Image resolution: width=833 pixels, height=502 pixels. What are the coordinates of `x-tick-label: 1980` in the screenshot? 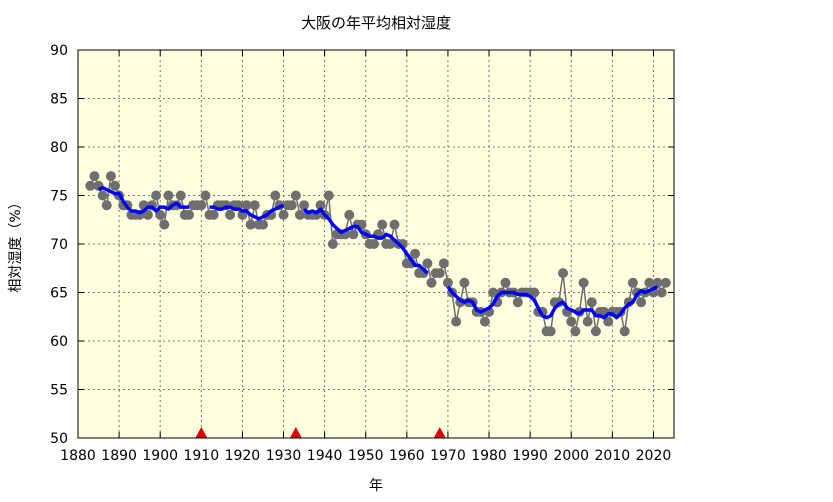 It's located at (489, 456).